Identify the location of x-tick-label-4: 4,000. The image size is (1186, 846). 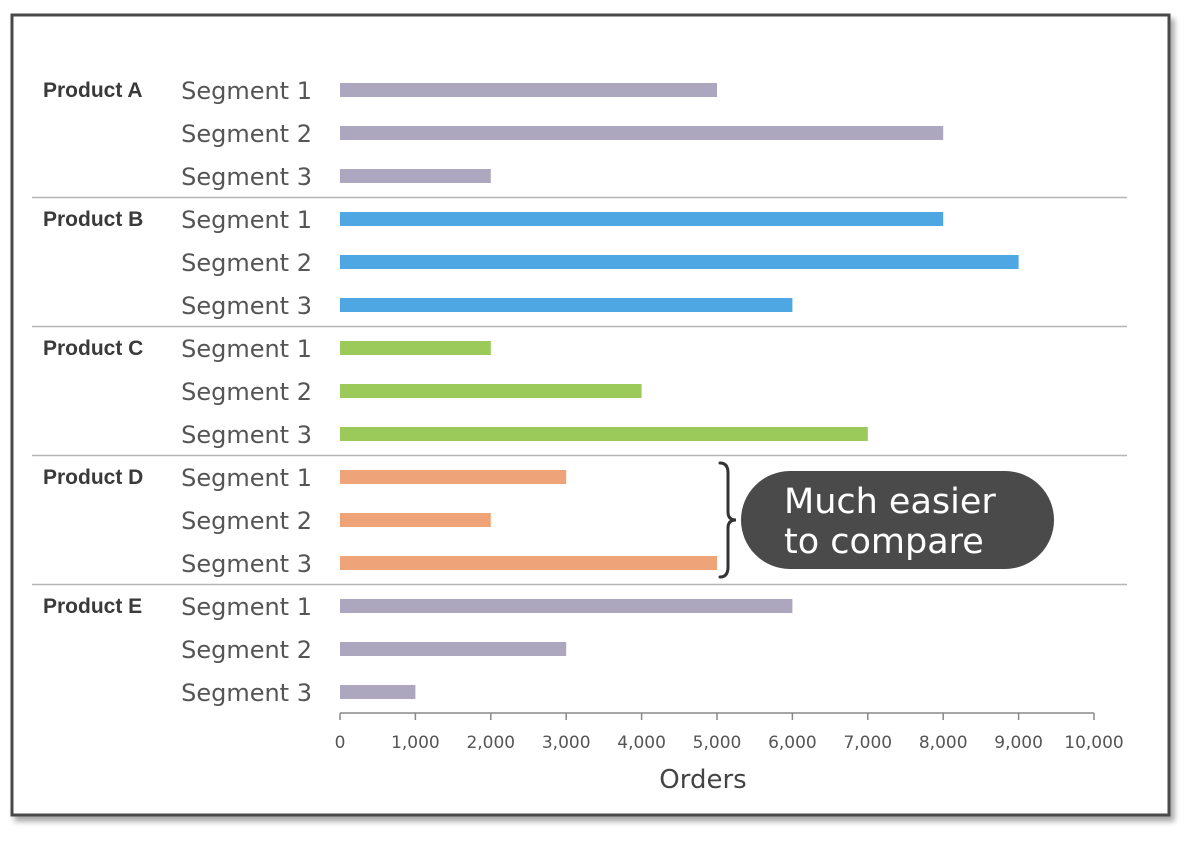
(641, 743).